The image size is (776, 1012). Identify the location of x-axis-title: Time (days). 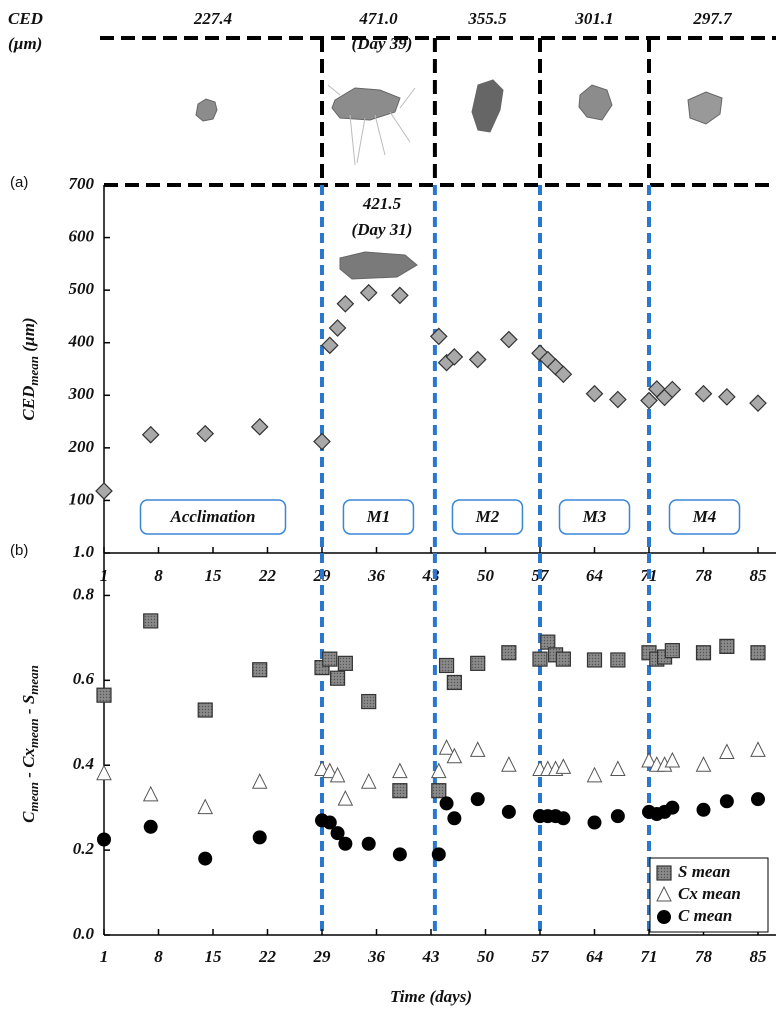
(431, 996).